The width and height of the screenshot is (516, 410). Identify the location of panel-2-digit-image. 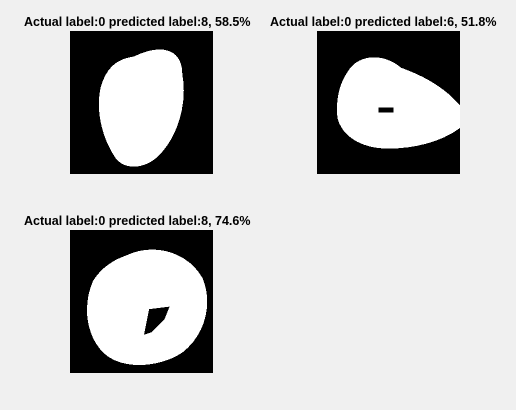
(388, 102).